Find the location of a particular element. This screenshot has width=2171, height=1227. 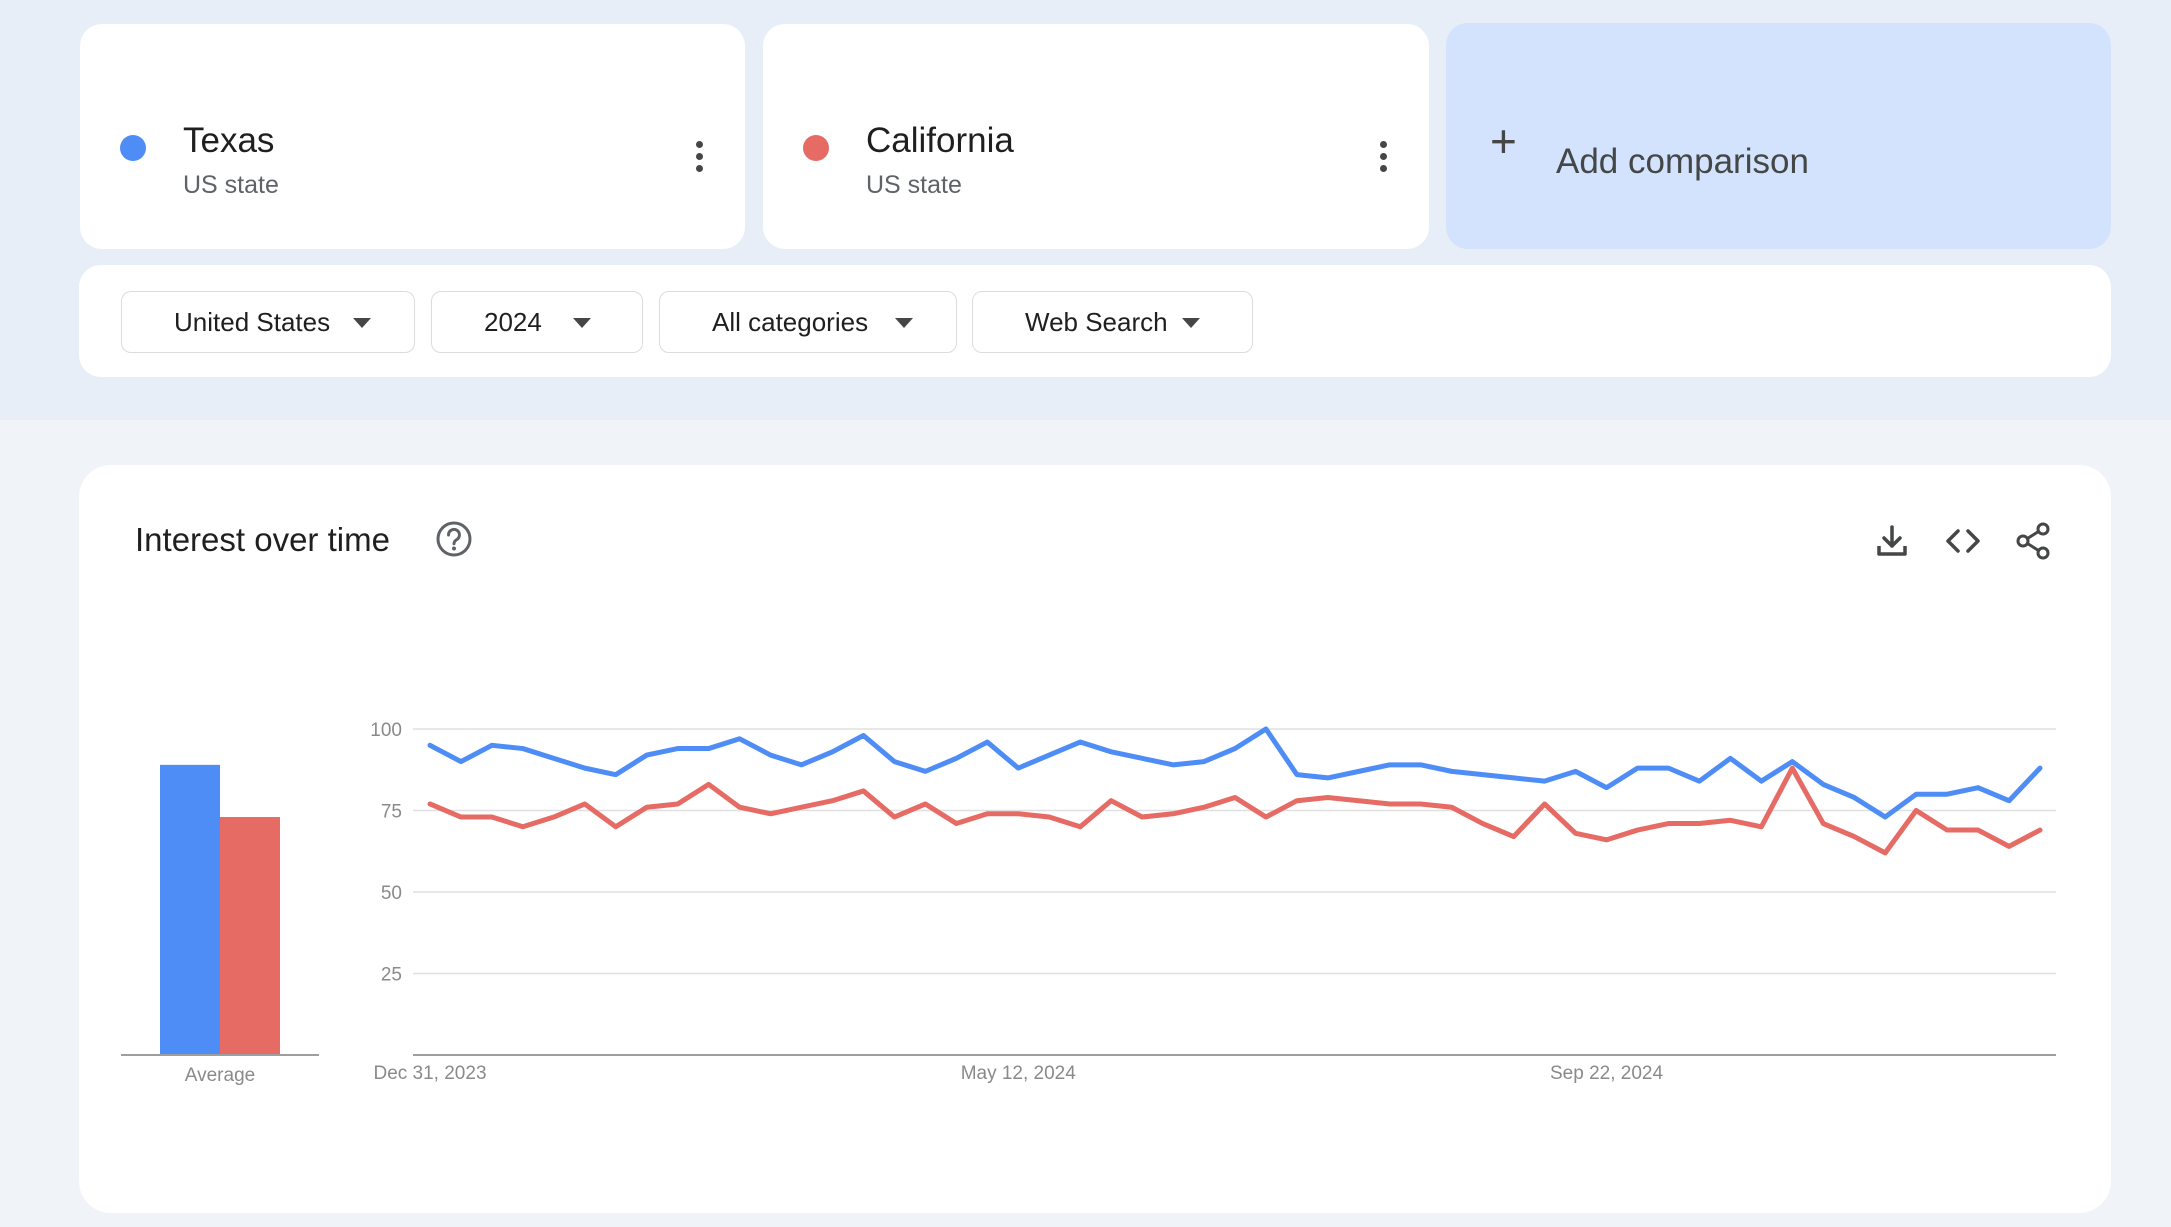

term-card-california: California US state is located at coordinates (1096, 136).